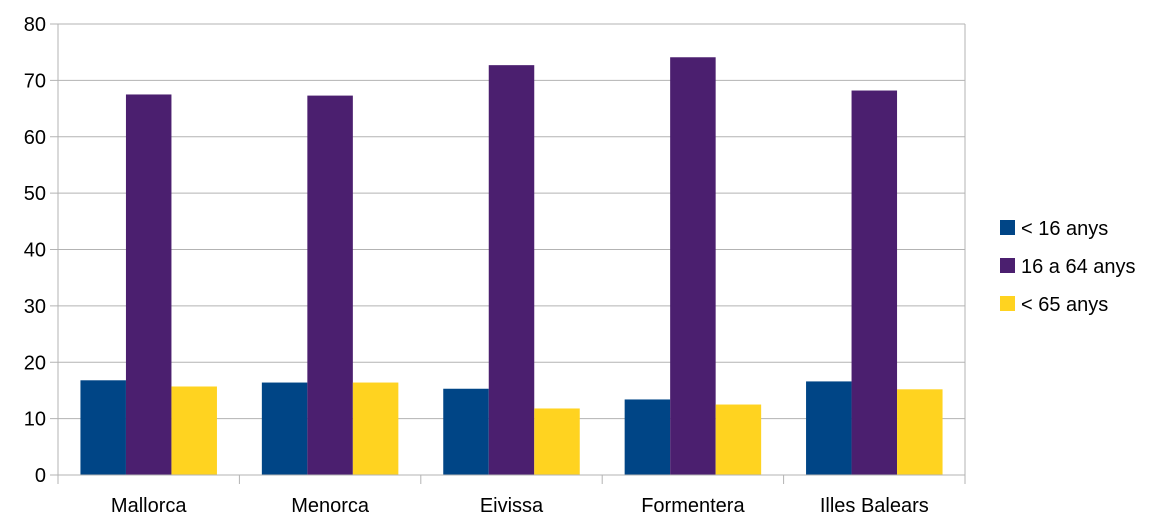  I want to click on x-category-label: Illes Balears, so click(874, 506).